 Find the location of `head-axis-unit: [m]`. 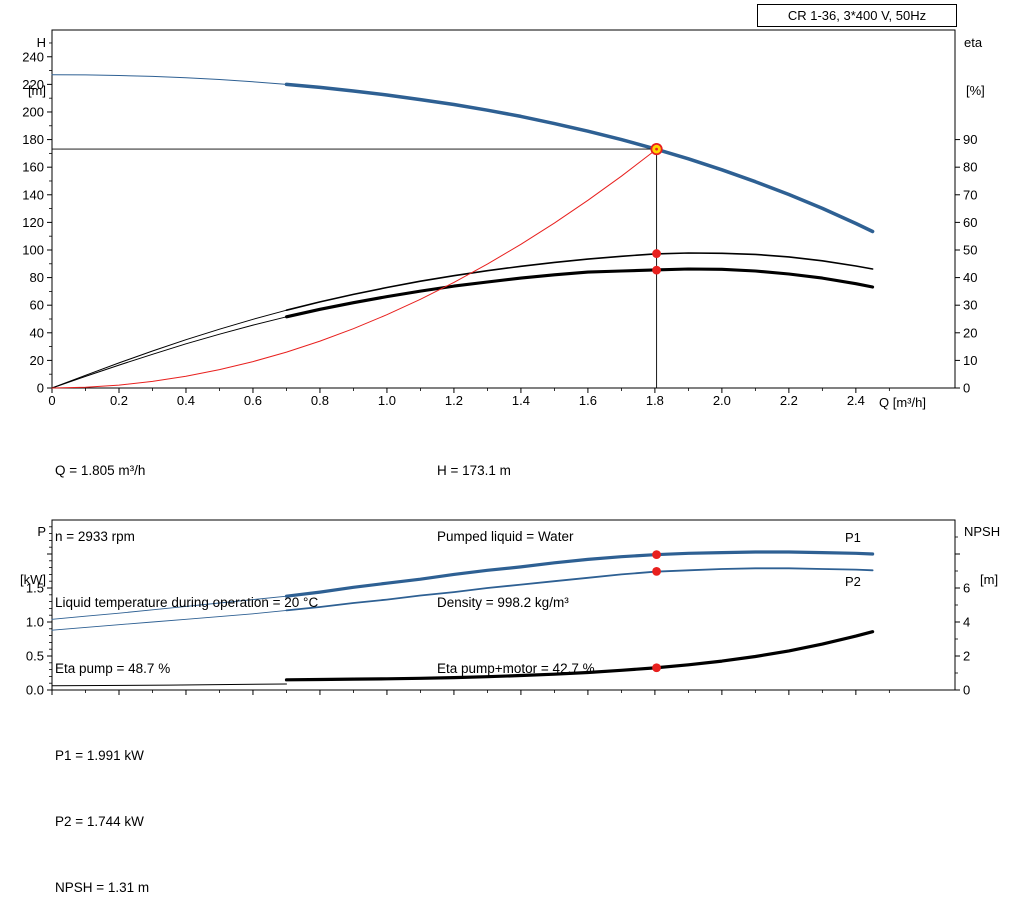

head-axis-unit: [m] is located at coordinates (36, 90).